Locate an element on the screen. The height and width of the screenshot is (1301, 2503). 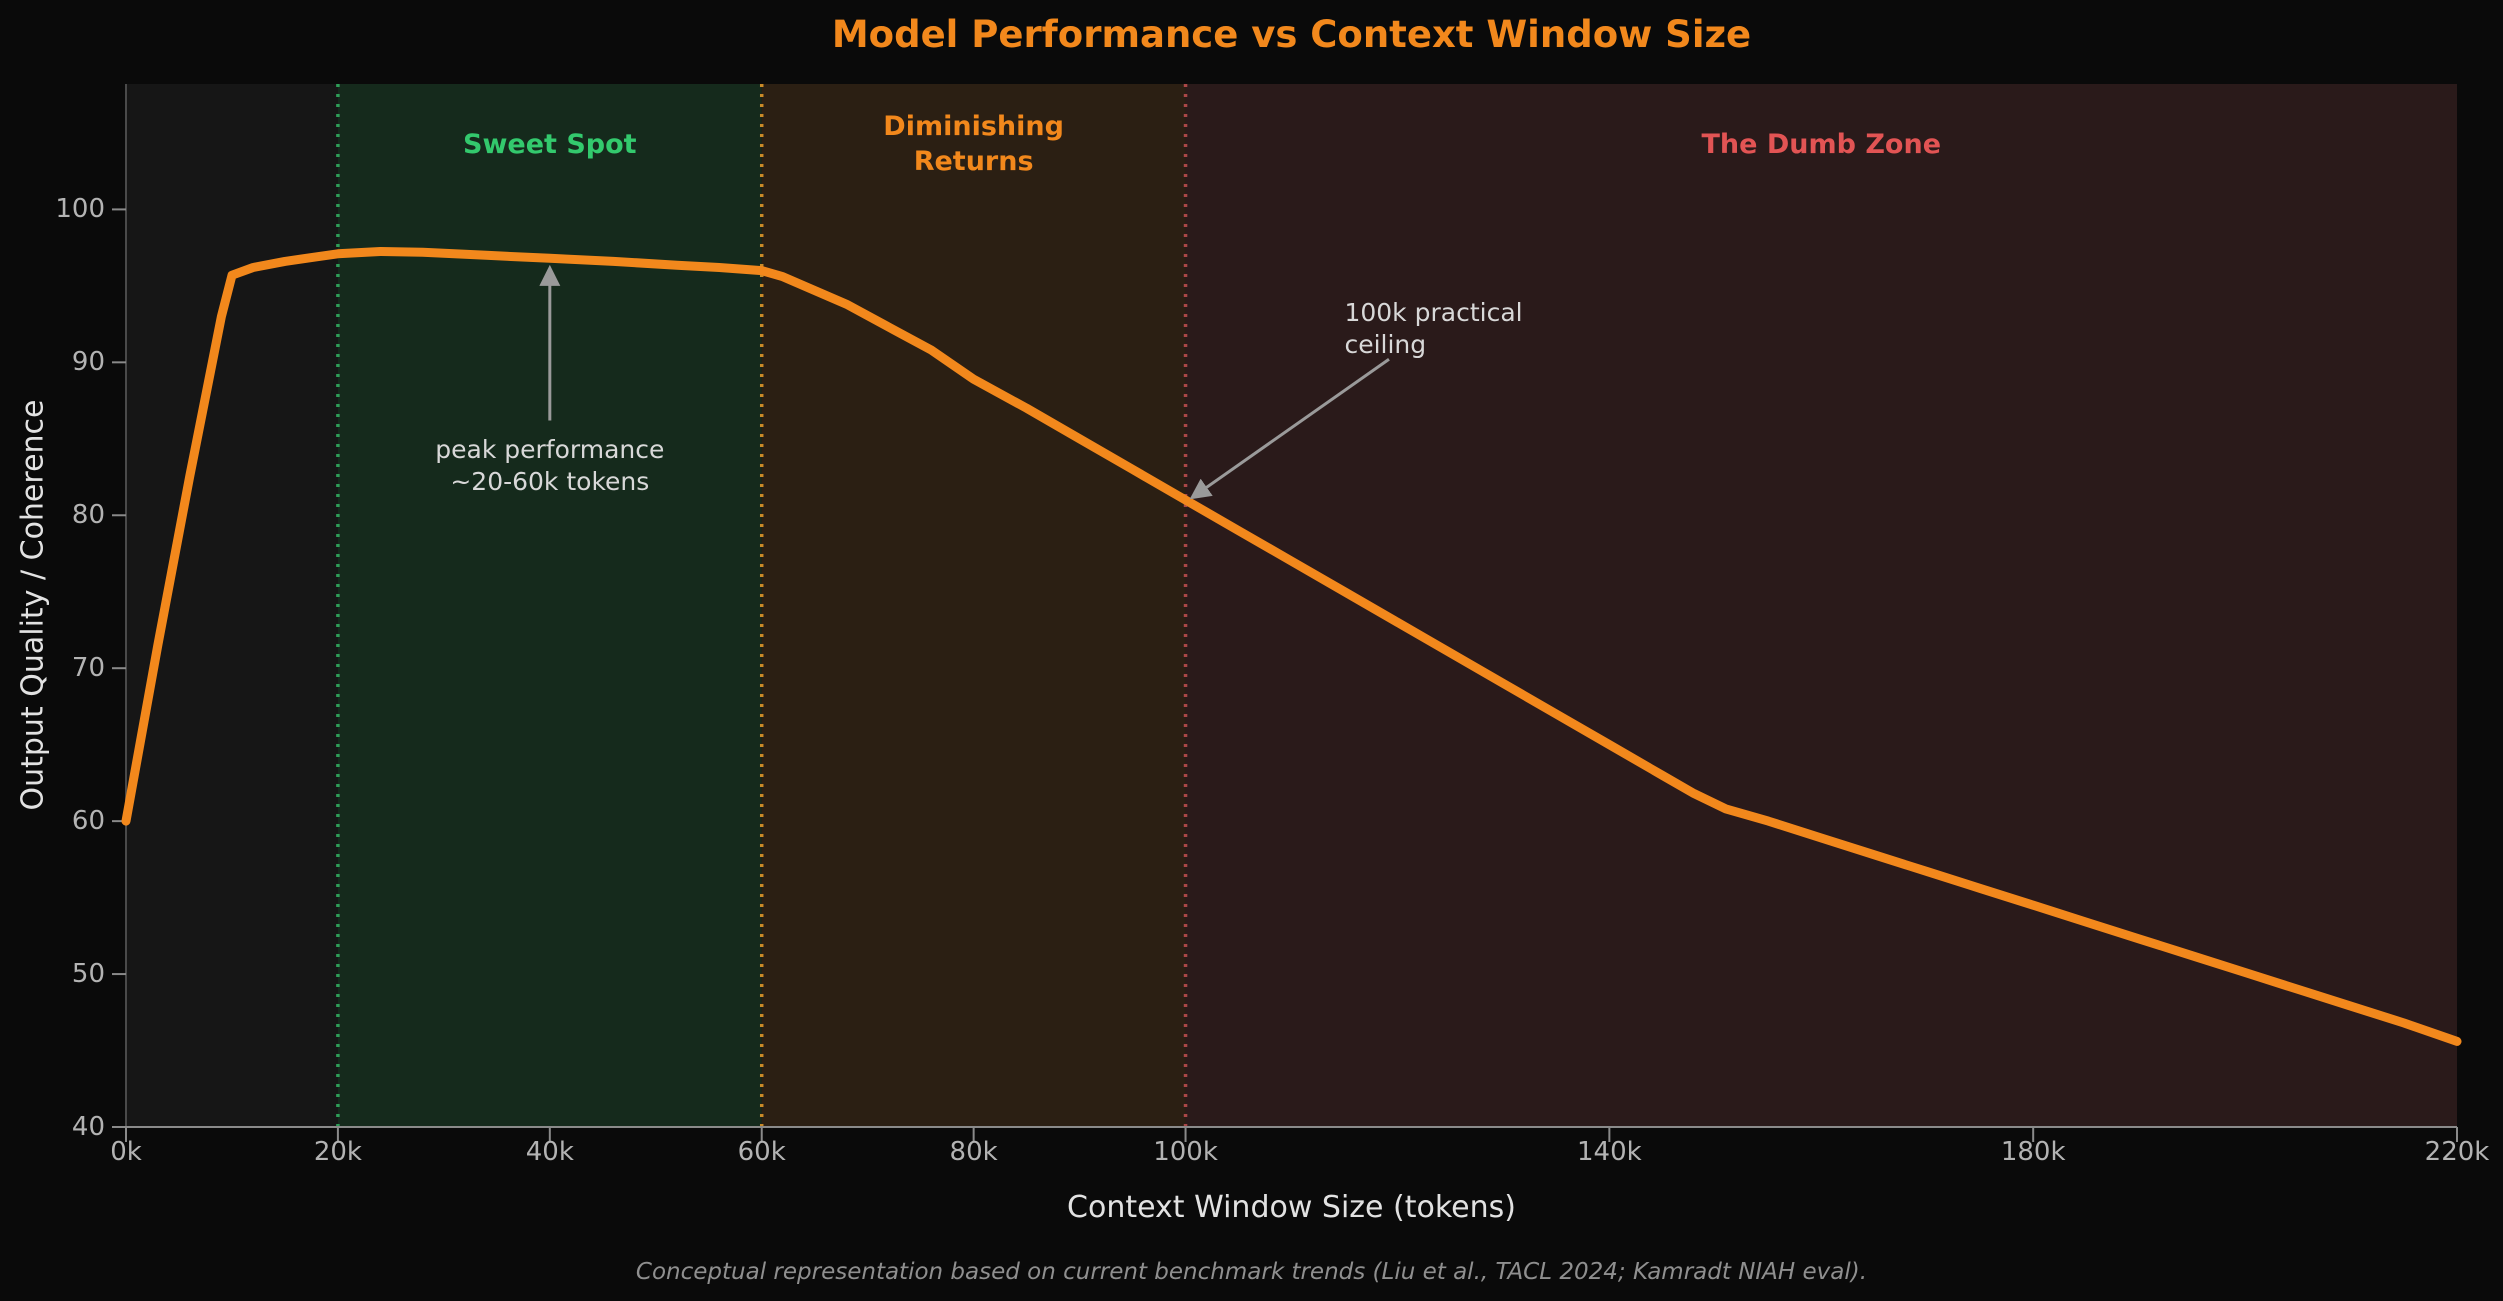
annotation-arrow is located at coordinates (1289, 429).